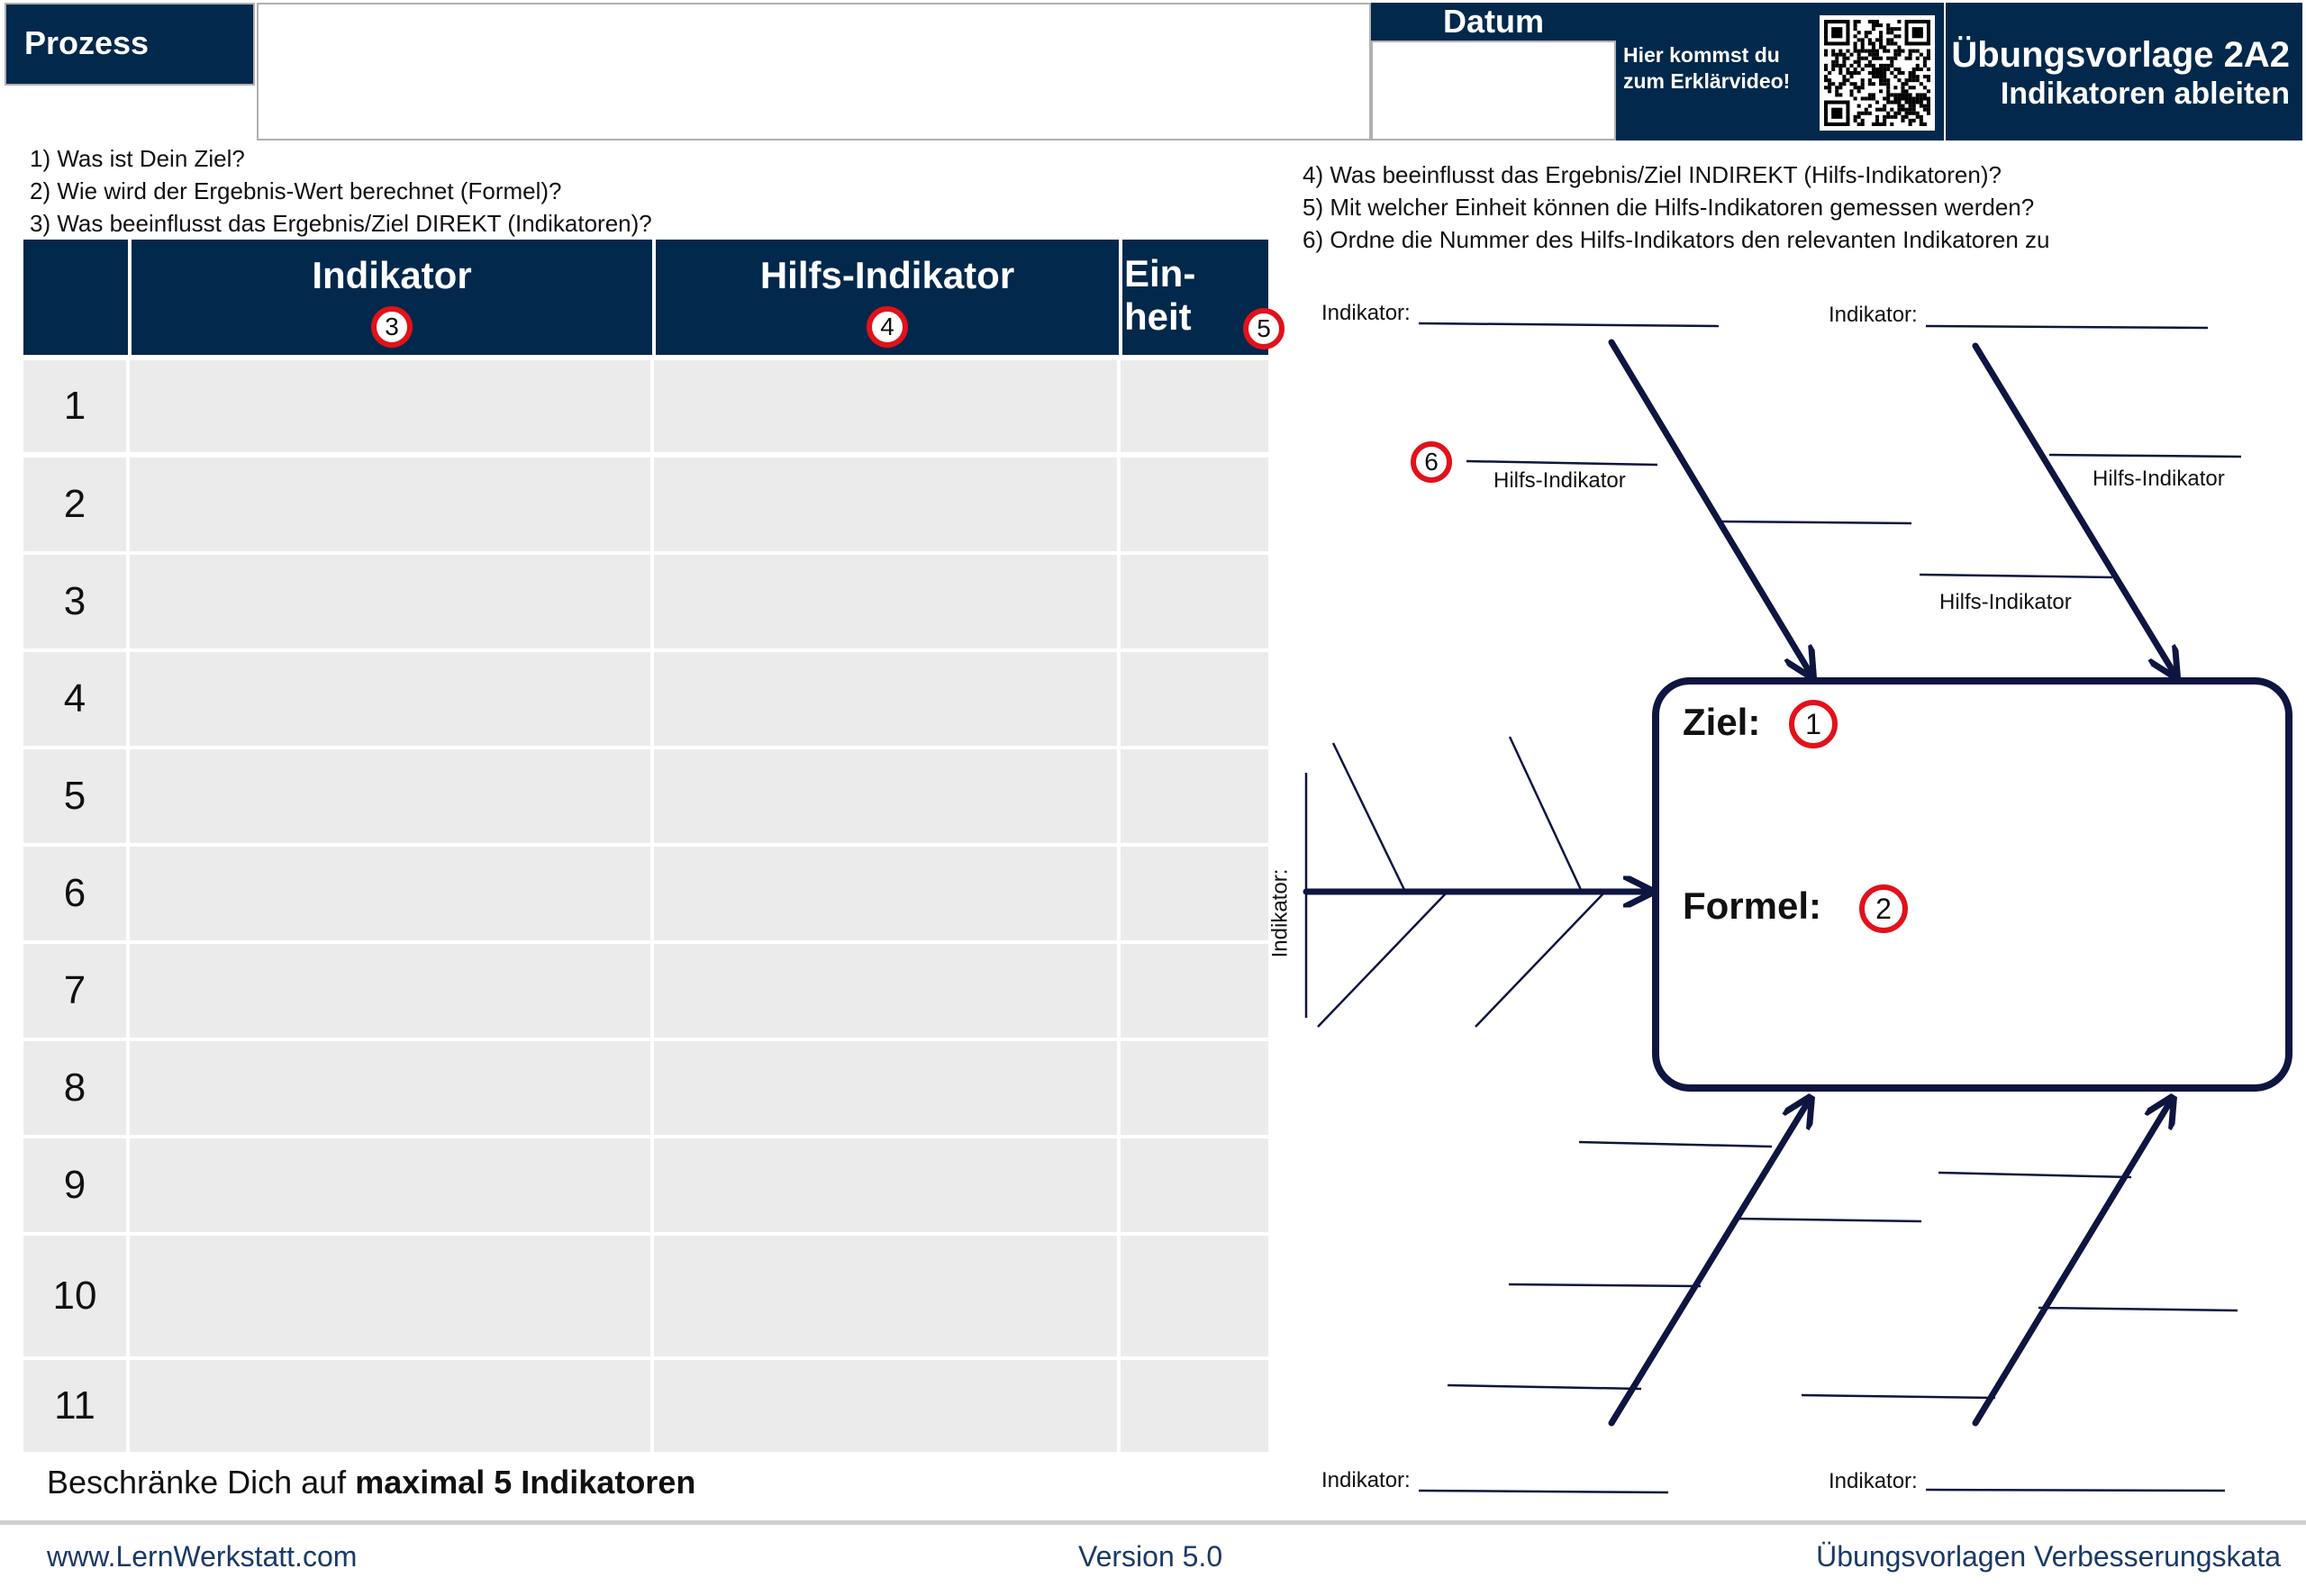 The image size is (2306, 1596). I want to click on table-row: 10, so click(645, 1296).